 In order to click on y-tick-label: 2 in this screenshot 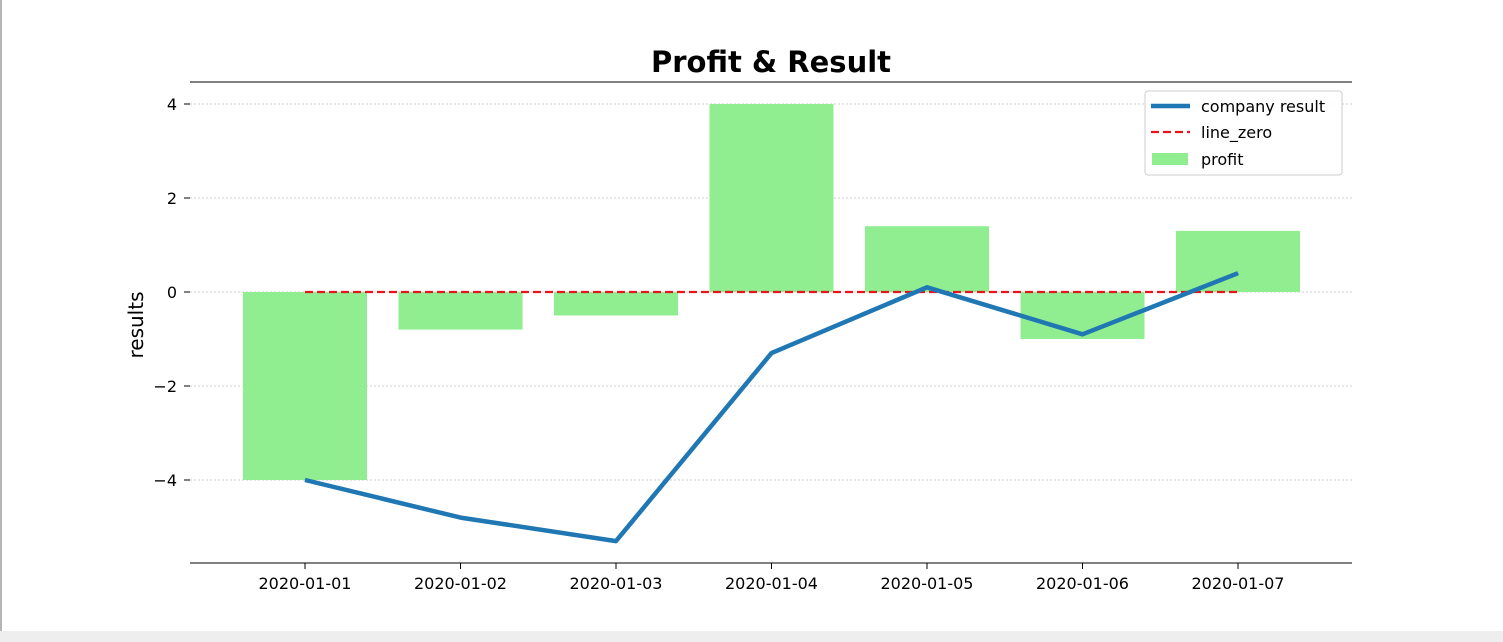, I will do `click(172, 198)`.